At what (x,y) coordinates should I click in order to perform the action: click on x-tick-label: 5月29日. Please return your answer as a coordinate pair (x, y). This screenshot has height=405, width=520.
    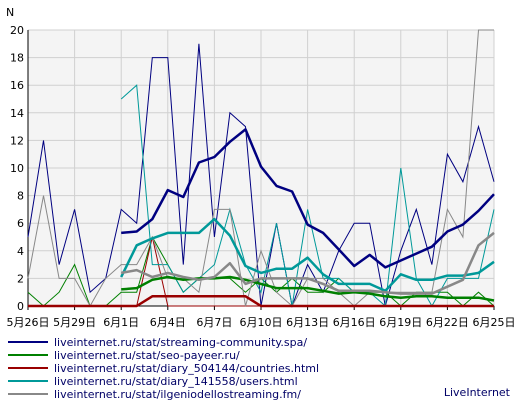
    Looking at the image, I should click on (74, 322).